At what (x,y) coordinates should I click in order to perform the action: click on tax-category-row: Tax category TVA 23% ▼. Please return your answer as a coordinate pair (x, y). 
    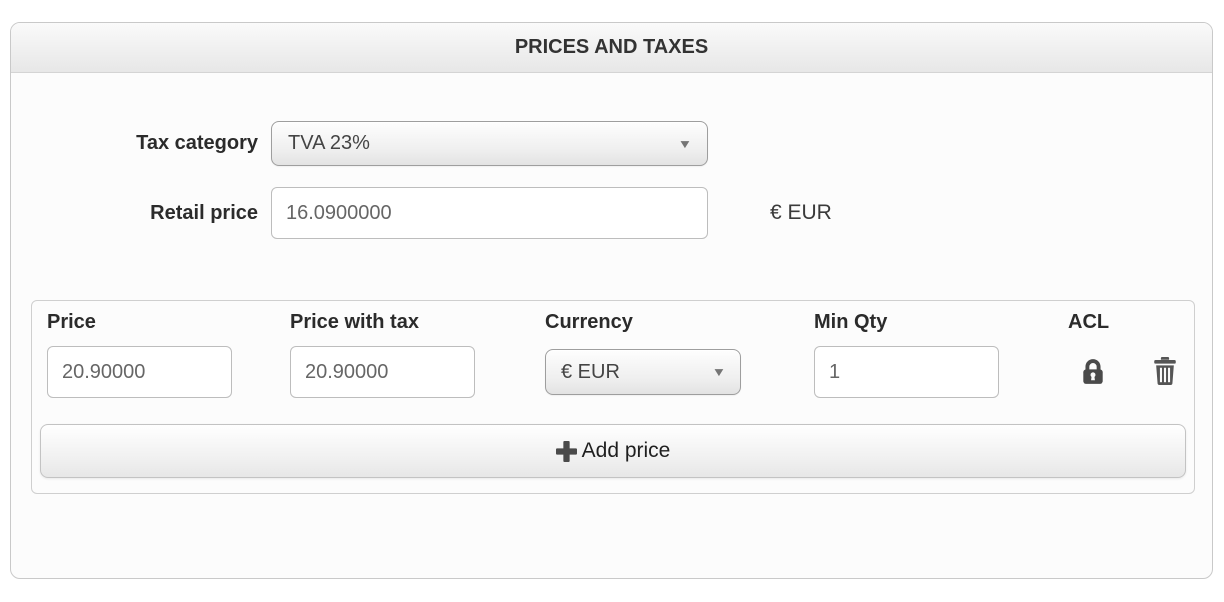
    Looking at the image, I should click on (611, 143).